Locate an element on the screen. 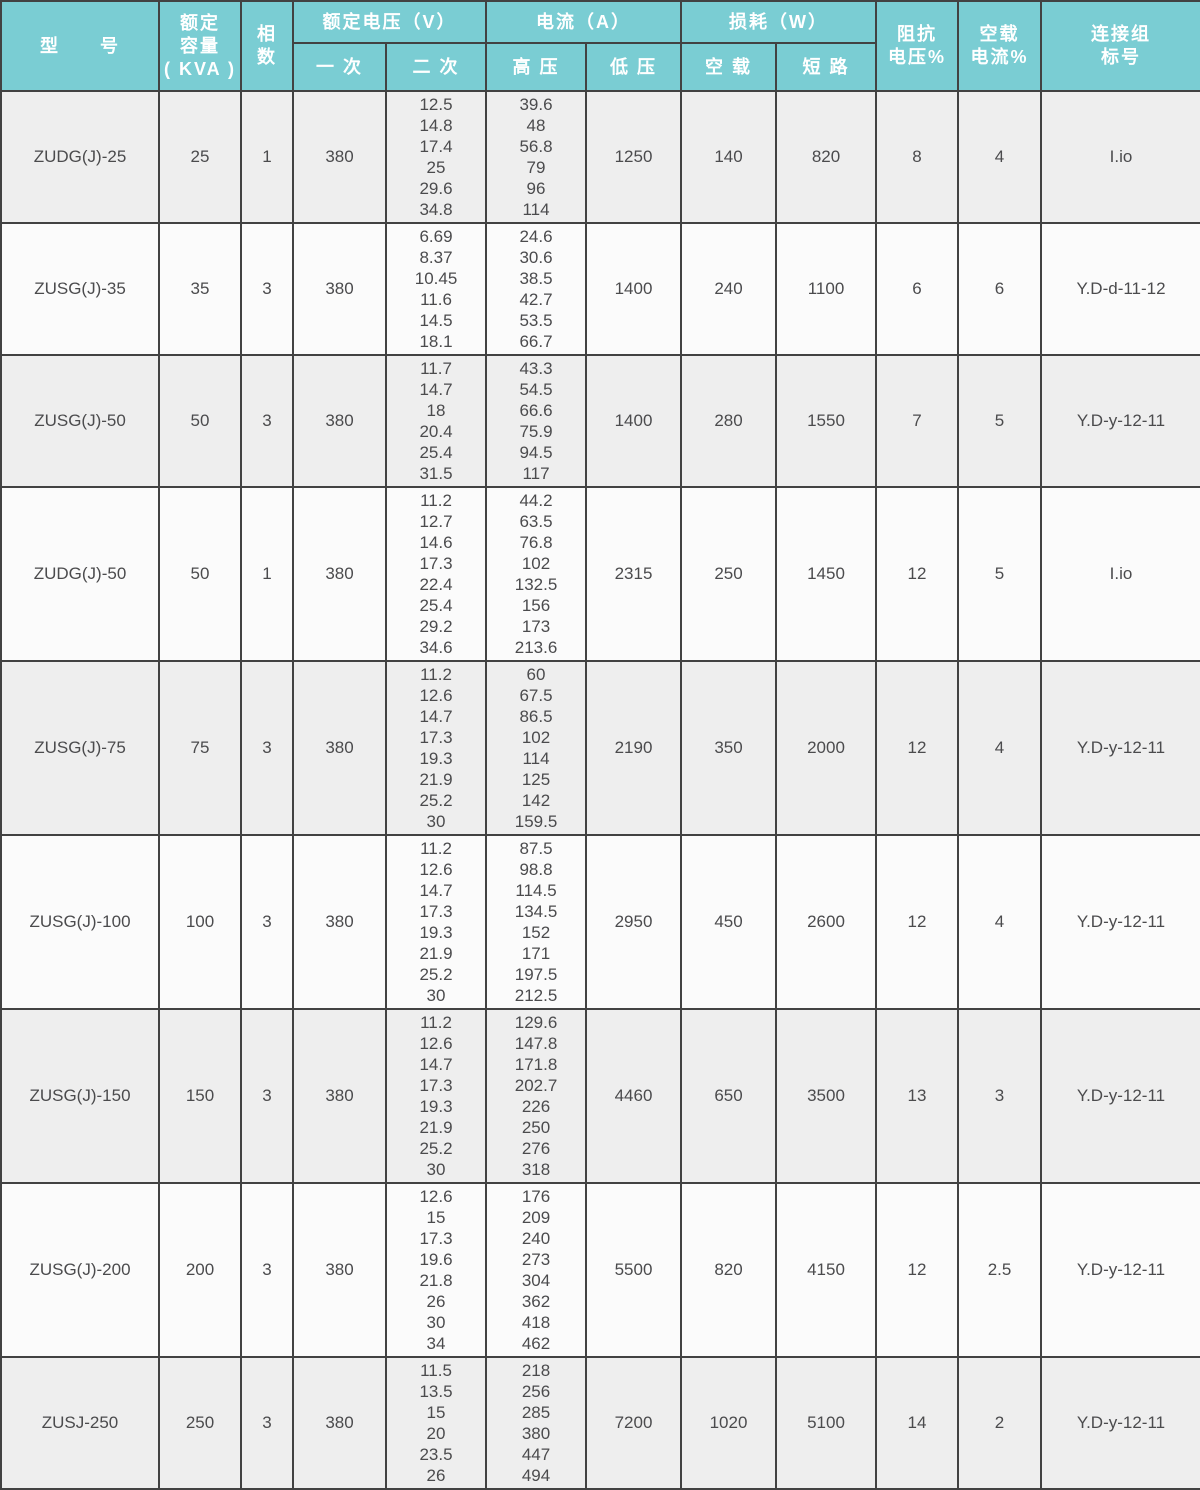  cell-secondary-voltage: 11.5 13.5 15 20 23.5 26 is located at coordinates (436, 1423).